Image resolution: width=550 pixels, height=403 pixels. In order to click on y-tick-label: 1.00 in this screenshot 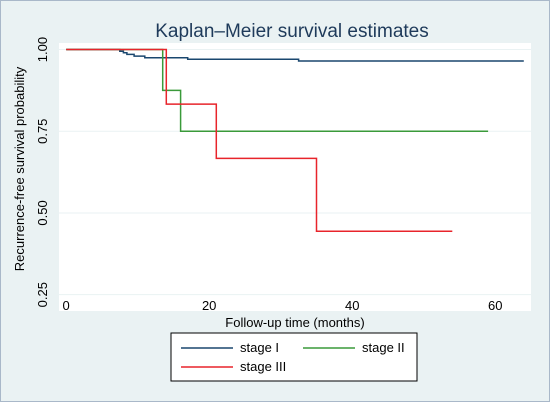, I will do `click(42, 49)`.